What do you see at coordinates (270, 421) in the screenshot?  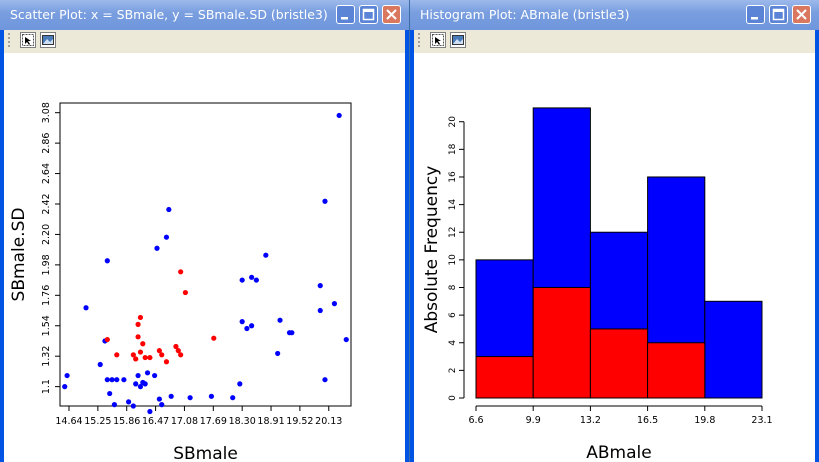 I see `x-tick-label: 18.91` at bounding box center [270, 421].